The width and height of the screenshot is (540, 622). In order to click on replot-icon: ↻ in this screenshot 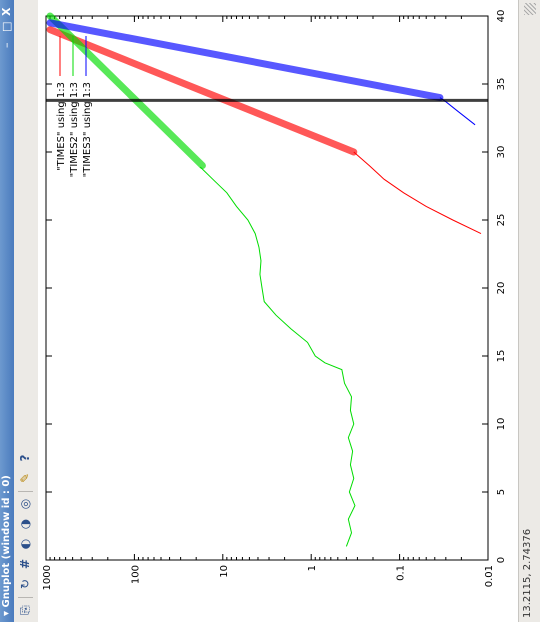, I will do `click(25, 584)`.